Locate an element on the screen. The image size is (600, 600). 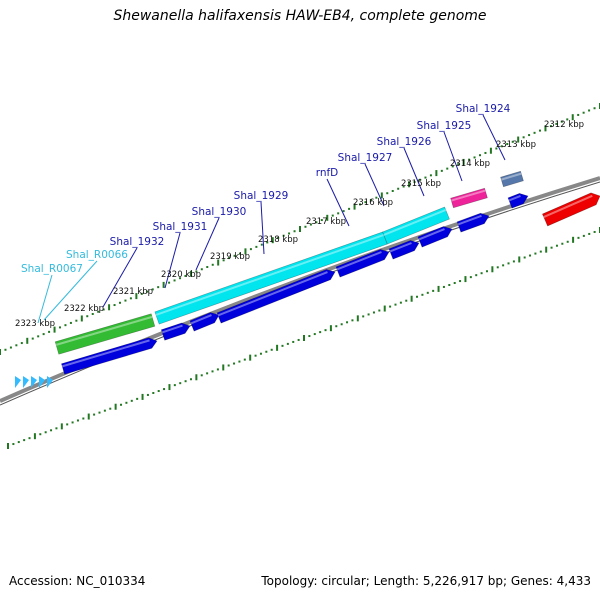
cds-arrow-9-shine is located at coordinates (514, 198).